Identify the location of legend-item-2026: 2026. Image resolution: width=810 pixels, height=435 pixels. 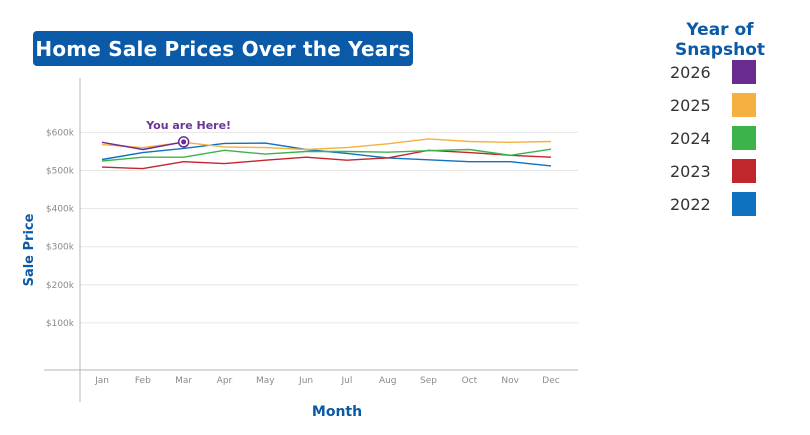
(713, 72).